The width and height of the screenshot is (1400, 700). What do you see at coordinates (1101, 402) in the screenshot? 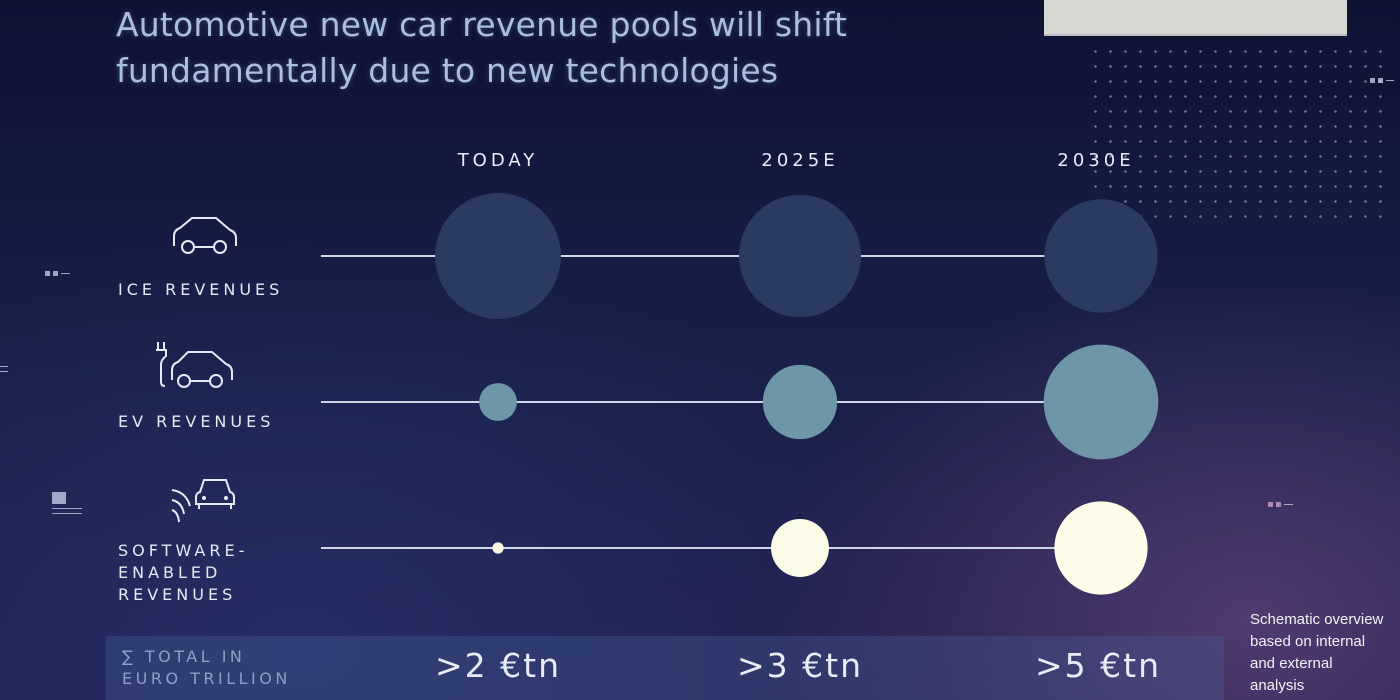
I see `bubble-row1-2030e` at bounding box center [1101, 402].